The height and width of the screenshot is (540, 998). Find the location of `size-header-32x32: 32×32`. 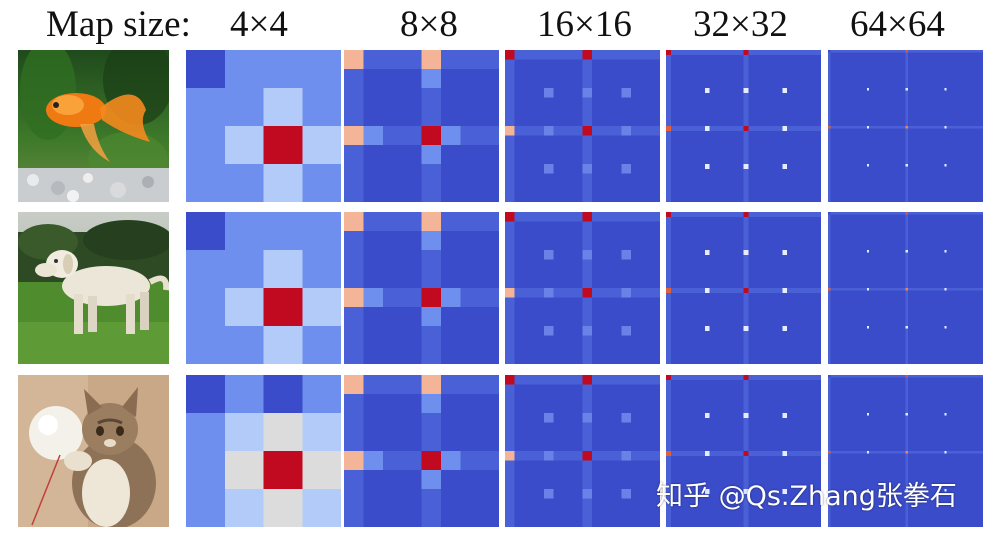

size-header-32x32: 32×32 is located at coordinates (740, 24).